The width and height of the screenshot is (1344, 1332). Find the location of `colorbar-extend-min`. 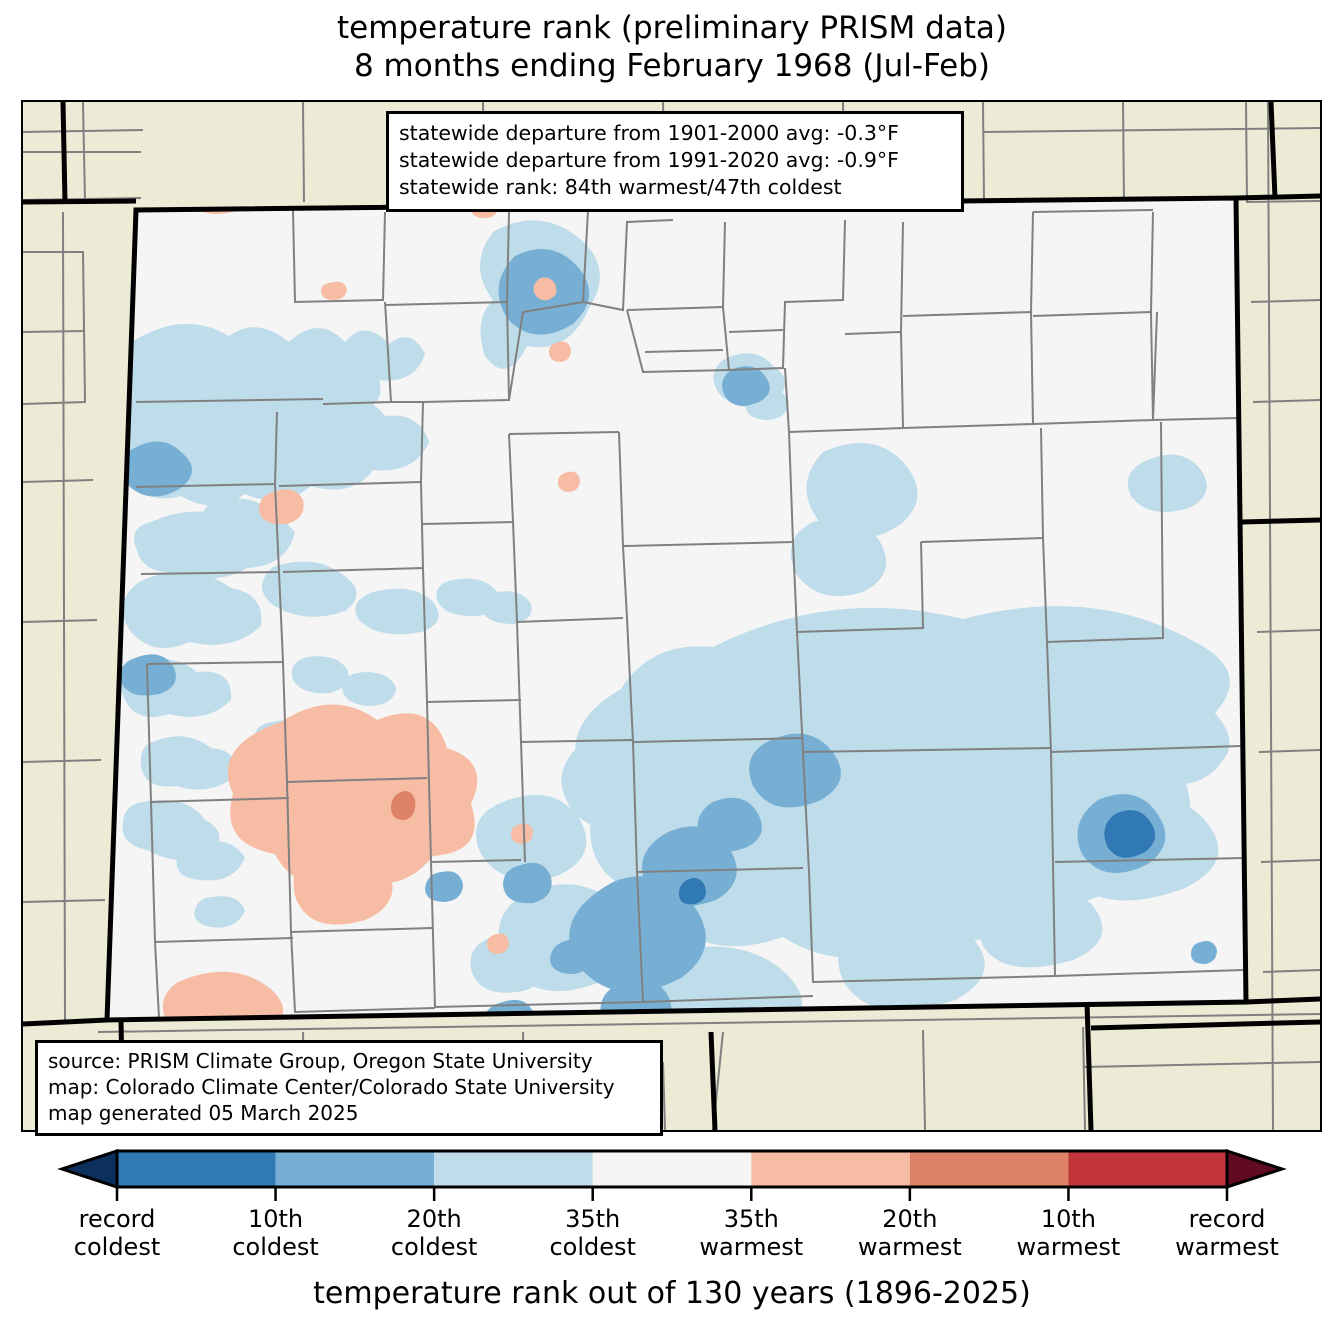

colorbar-extend-min is located at coordinates (88, 1169).